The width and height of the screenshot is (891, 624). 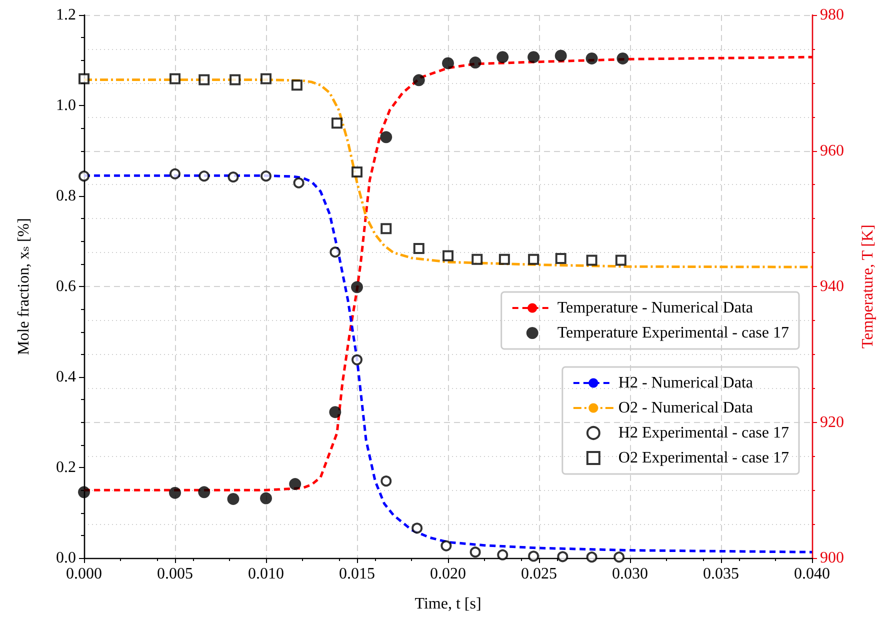 I want to click on x-tick-label: 0.035, so click(x=721, y=574).